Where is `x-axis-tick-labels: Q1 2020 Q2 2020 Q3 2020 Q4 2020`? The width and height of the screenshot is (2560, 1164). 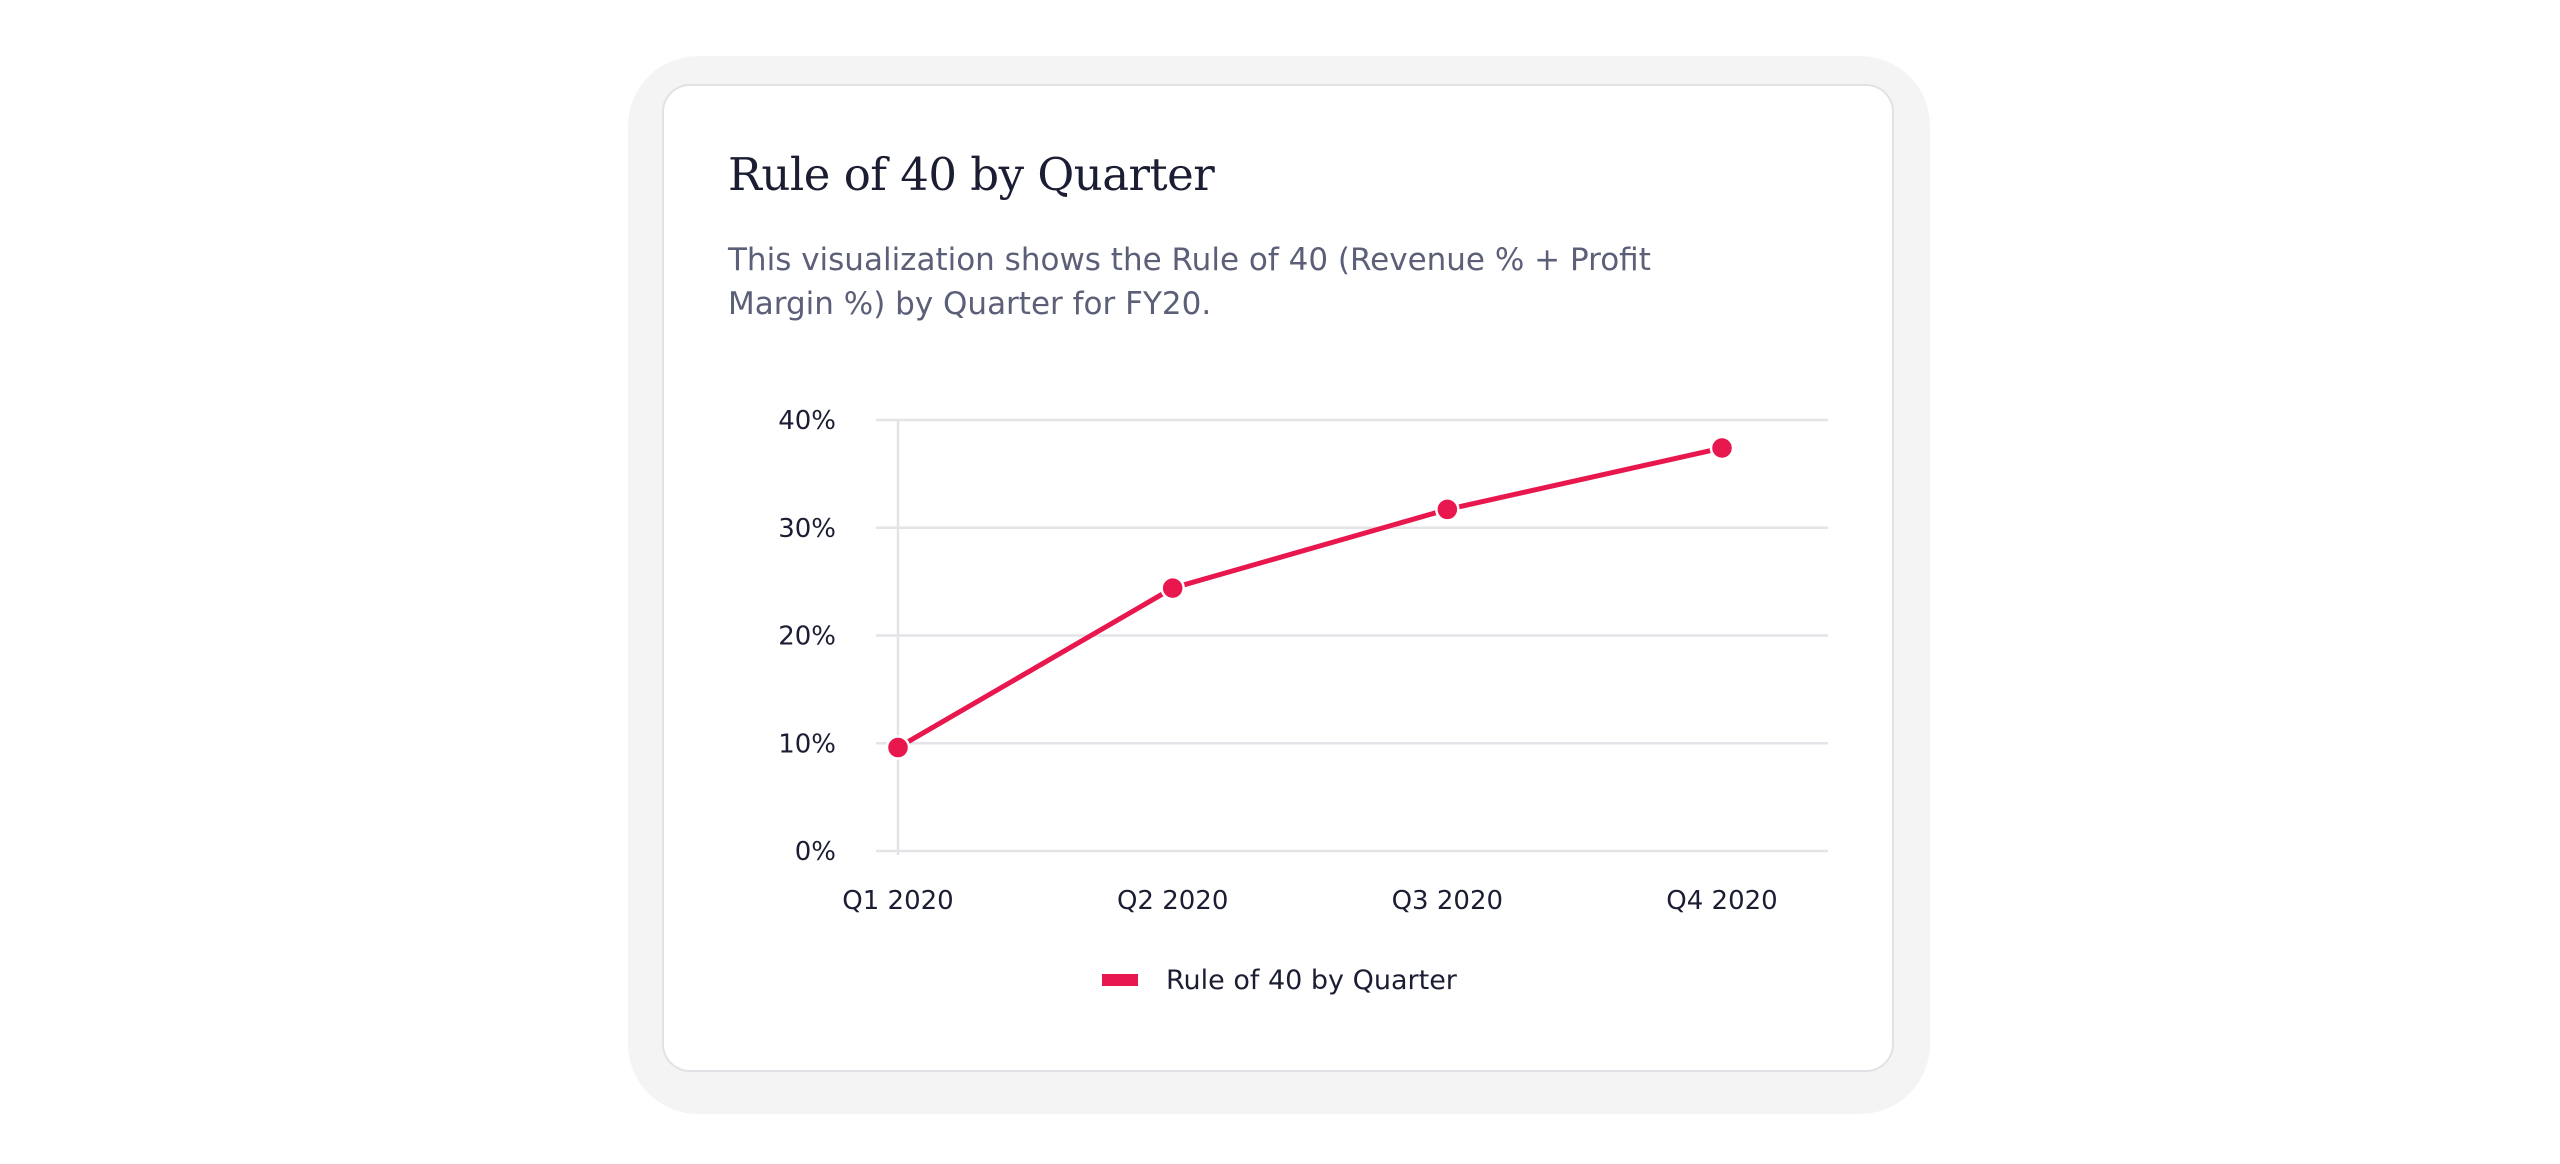 x-axis-tick-labels: Q1 2020 Q2 2020 Q3 2020 Q4 2020 is located at coordinates (1309, 901).